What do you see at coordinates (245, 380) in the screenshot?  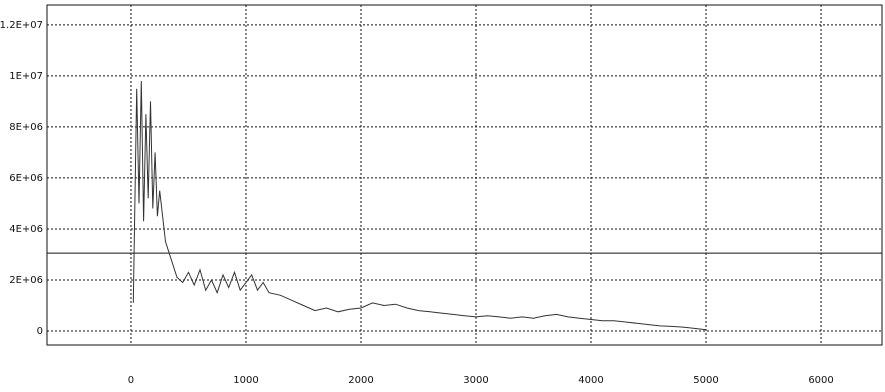 I see `x-tick-label: 1000` at bounding box center [245, 380].